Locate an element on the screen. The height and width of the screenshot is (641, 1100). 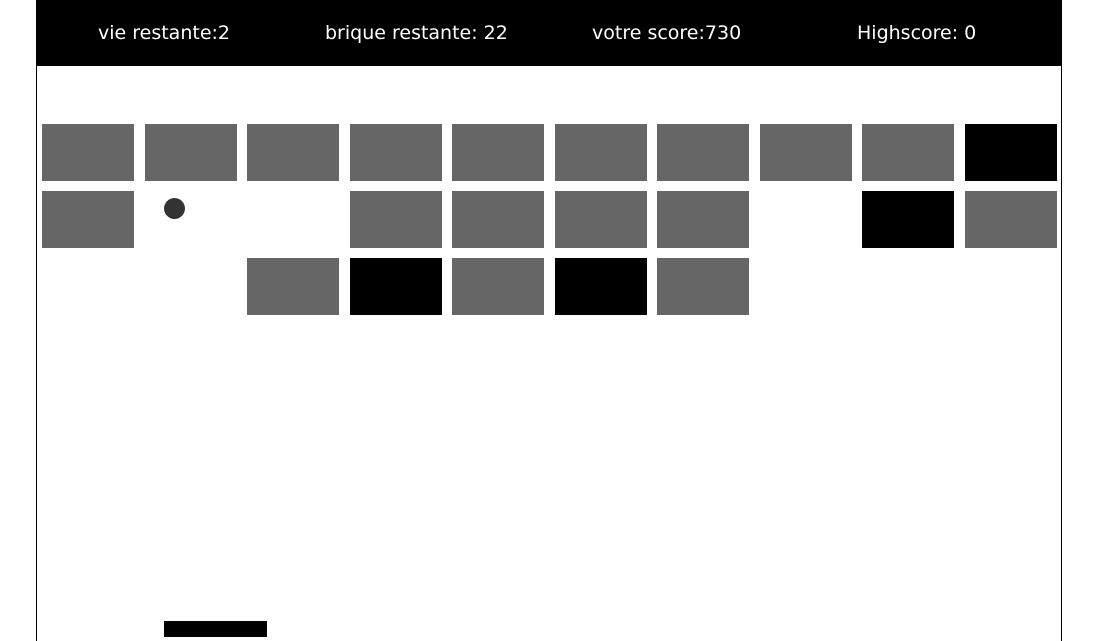
bricks-remaining: brique restante: 22 is located at coordinates (416, 33).